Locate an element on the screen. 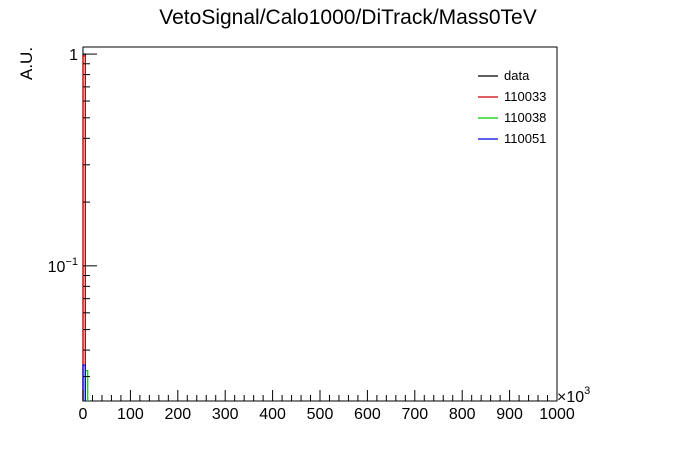 This screenshot has height=472, width=696. series-layer is located at coordinates (85, 227).